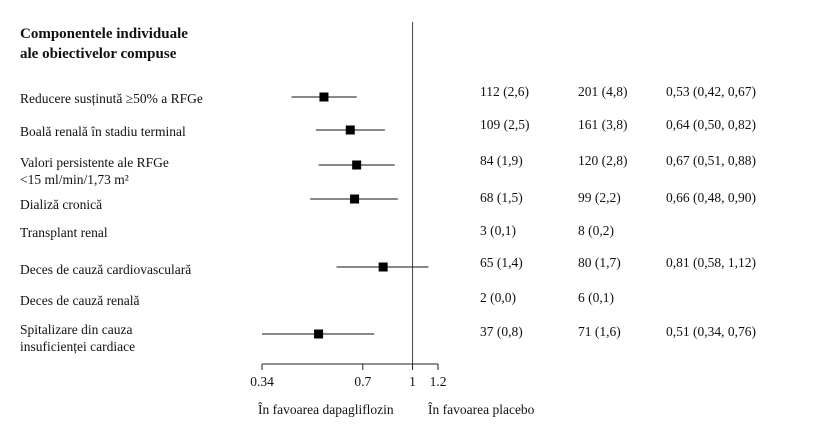  Describe the element at coordinates (438, 381) in the screenshot. I see `x-tick-label: 1.2` at that location.